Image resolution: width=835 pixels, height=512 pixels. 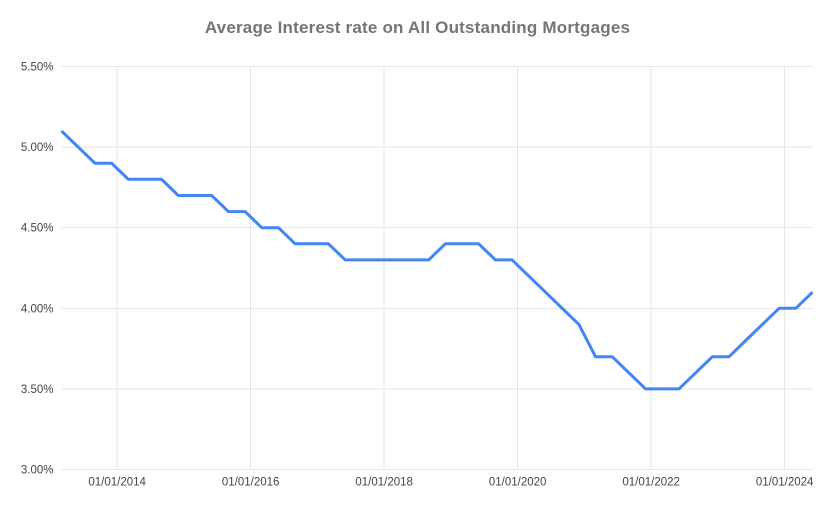 What do you see at coordinates (37, 229) in the screenshot?
I see `y-axis-label: 4.50%` at bounding box center [37, 229].